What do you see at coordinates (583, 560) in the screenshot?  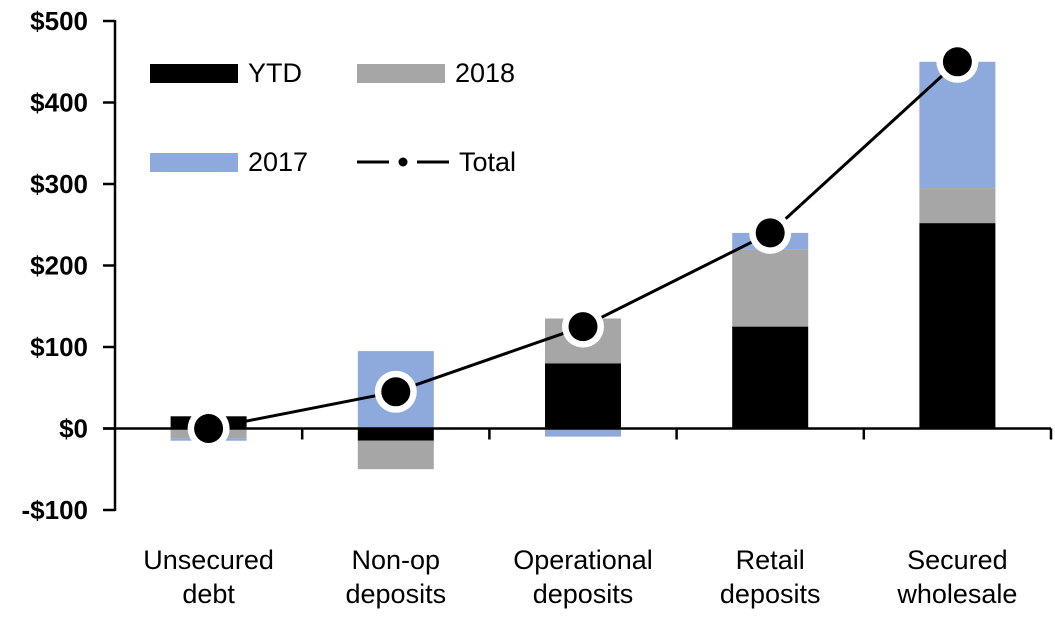 I see `x-category-label-2-line-0: Operational` at bounding box center [583, 560].